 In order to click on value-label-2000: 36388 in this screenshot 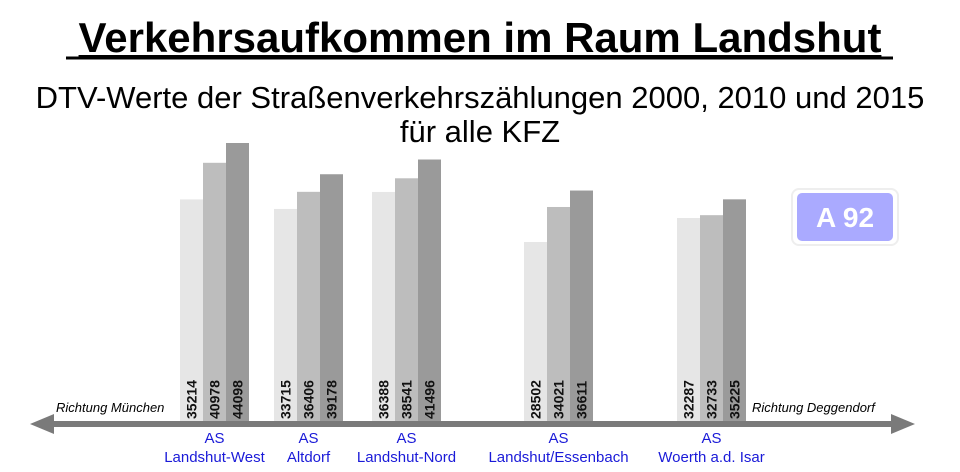, I will do `click(384, 399)`.